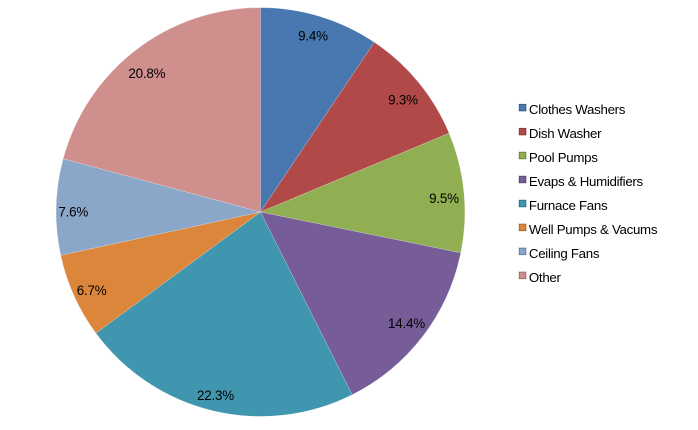  I want to click on svg-text: Furnace Fans, so click(568, 205).